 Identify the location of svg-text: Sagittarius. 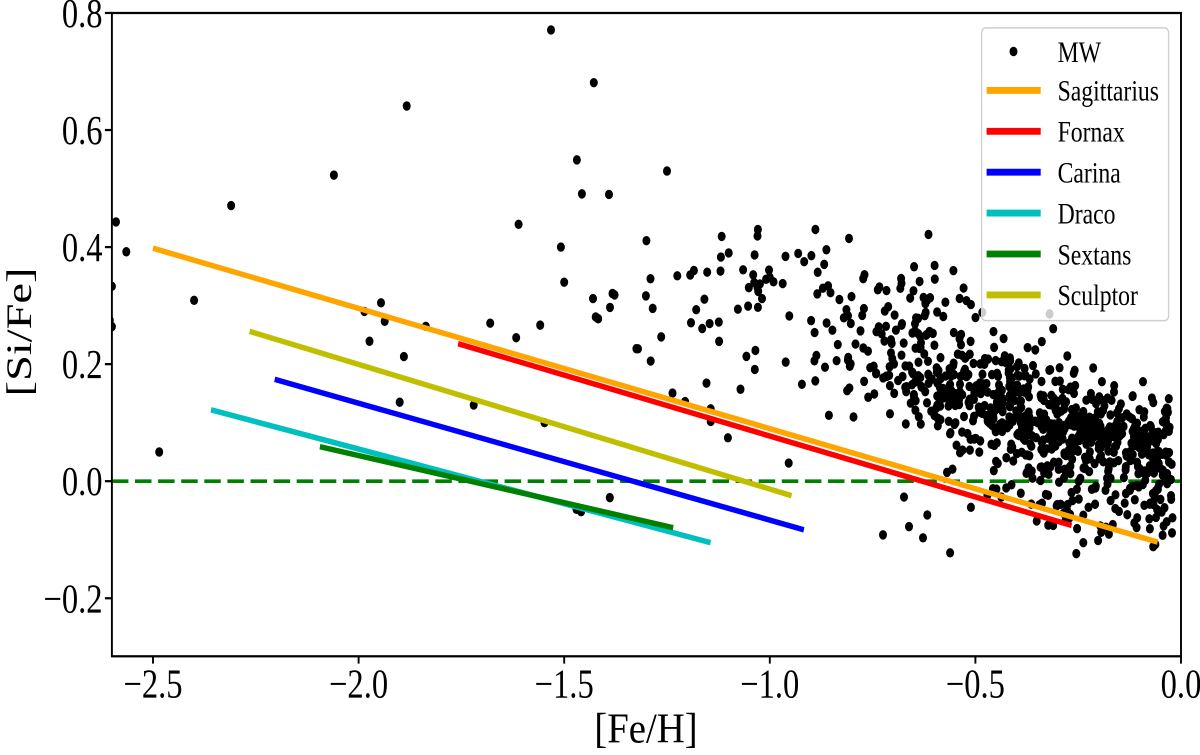
(1108, 90).